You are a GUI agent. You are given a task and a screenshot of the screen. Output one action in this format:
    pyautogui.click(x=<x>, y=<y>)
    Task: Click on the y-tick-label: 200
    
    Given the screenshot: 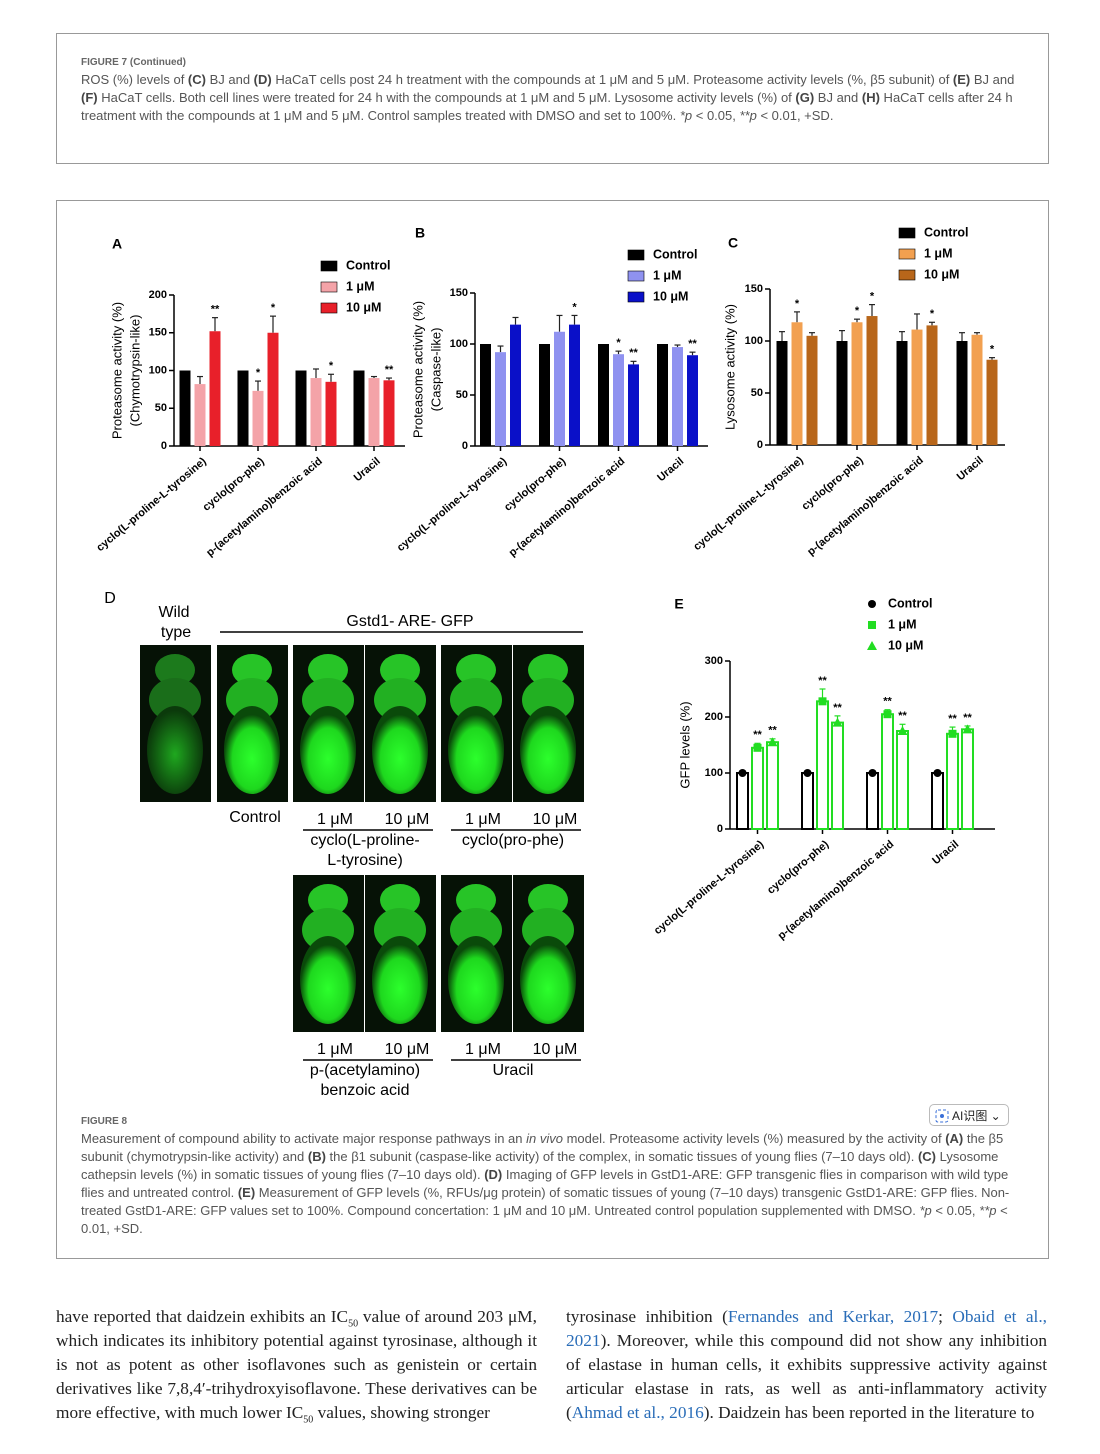 What is the action you would take?
    pyautogui.click(x=714, y=717)
    